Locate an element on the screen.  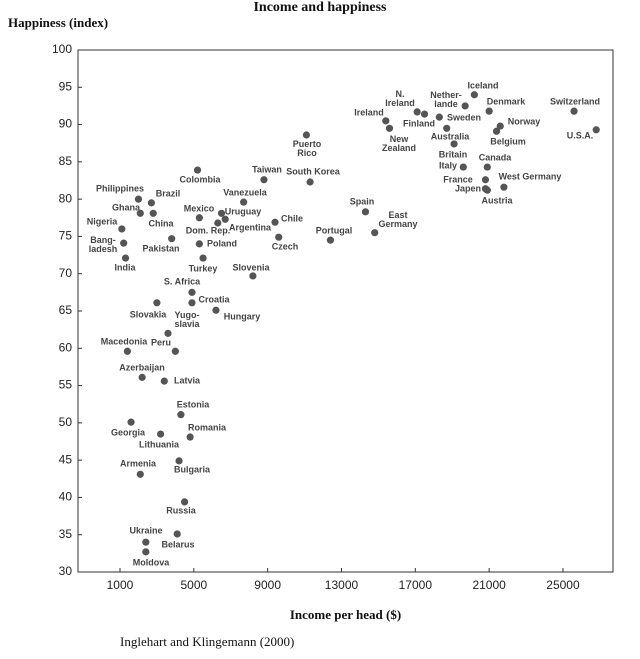
point-label: Philippines is located at coordinates (120, 188).